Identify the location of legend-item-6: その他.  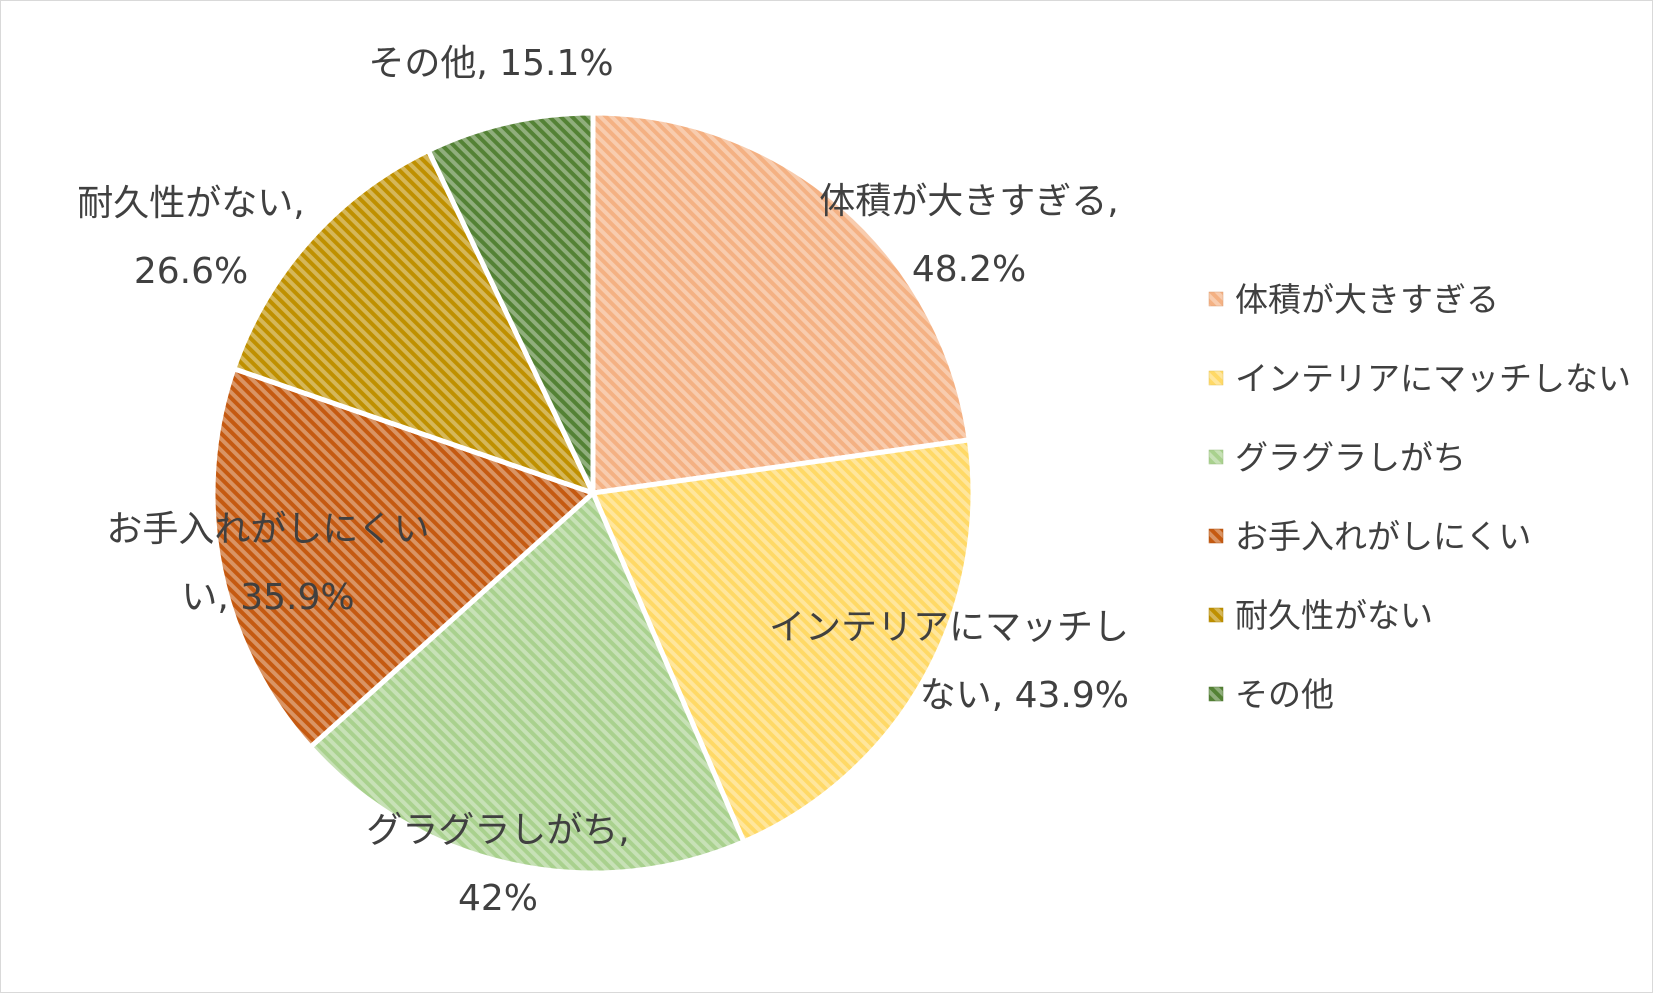
(1271, 694).